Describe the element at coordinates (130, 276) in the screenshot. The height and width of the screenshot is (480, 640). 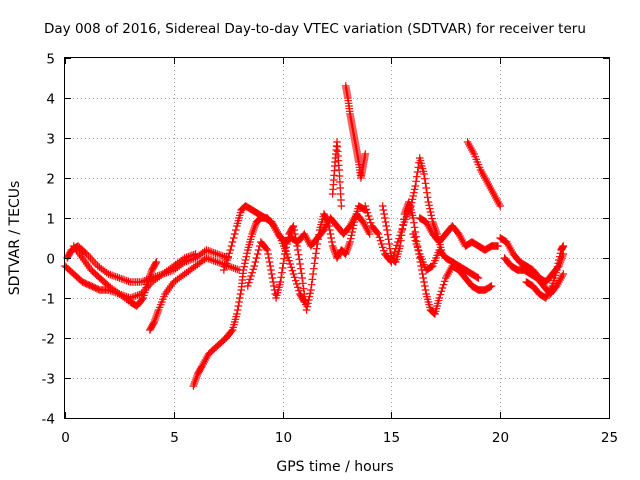
I see `series-arc2` at that location.